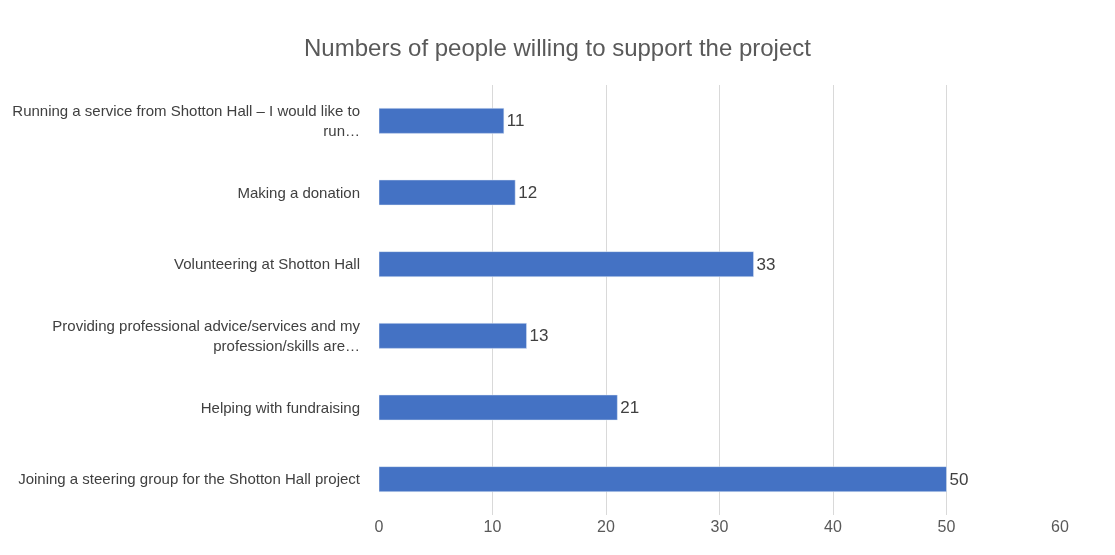 This screenshot has width=1115, height=555. I want to click on data-label: 50, so click(959, 479).